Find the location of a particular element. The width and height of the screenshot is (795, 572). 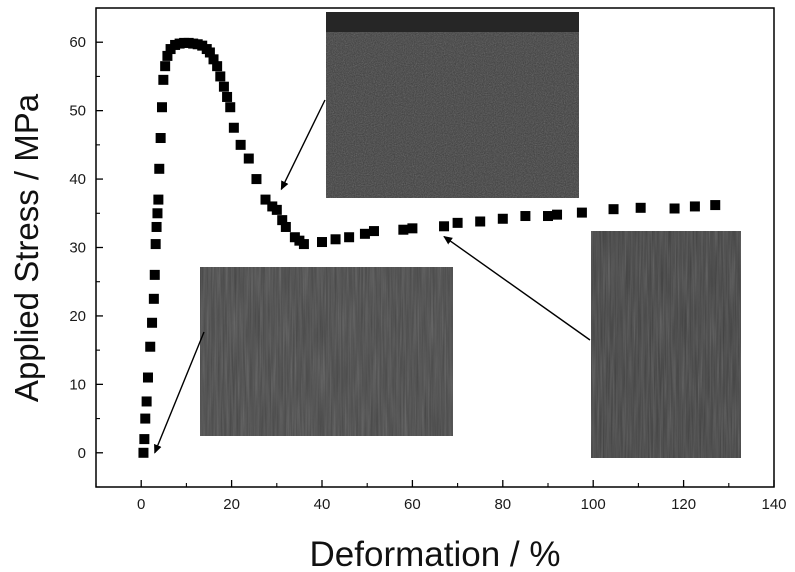

sem-inset-upper-strip is located at coordinates (452, 22).